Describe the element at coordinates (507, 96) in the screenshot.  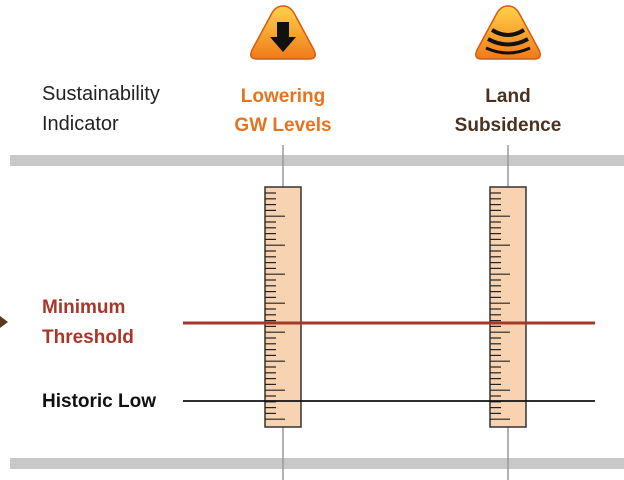
I see `column-label: Land` at that location.